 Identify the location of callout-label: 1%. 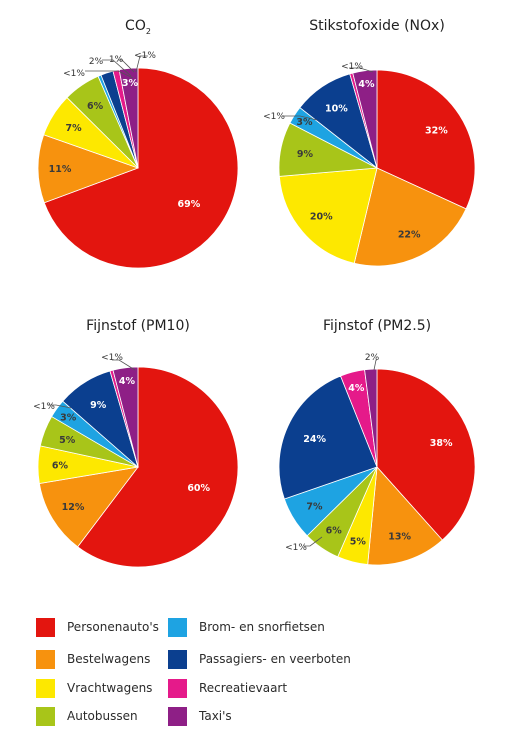
(116, 60).